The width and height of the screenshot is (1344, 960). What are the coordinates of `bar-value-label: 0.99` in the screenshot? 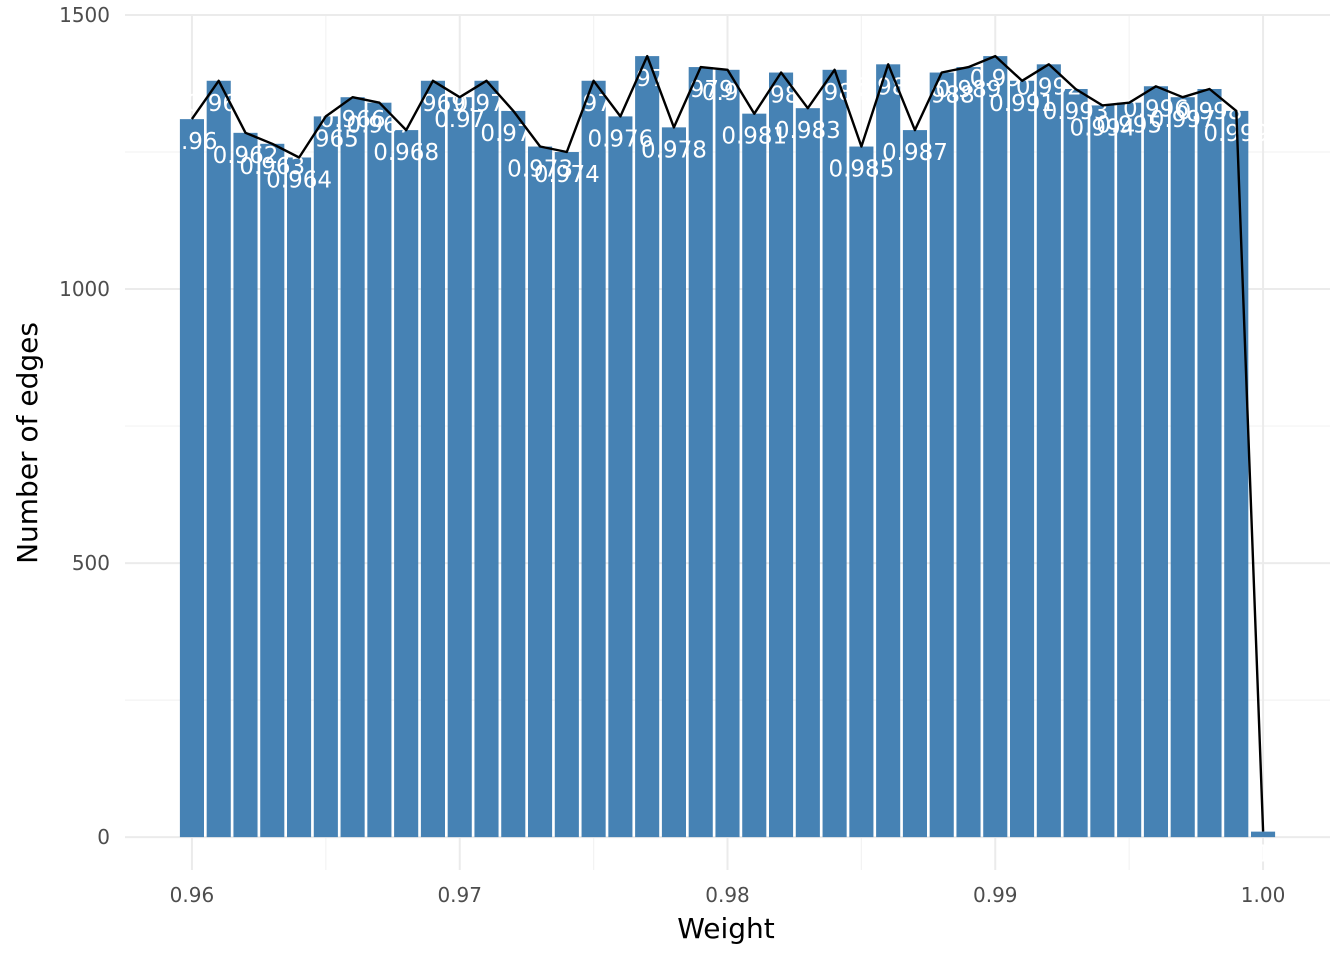 It's located at (995, 79).